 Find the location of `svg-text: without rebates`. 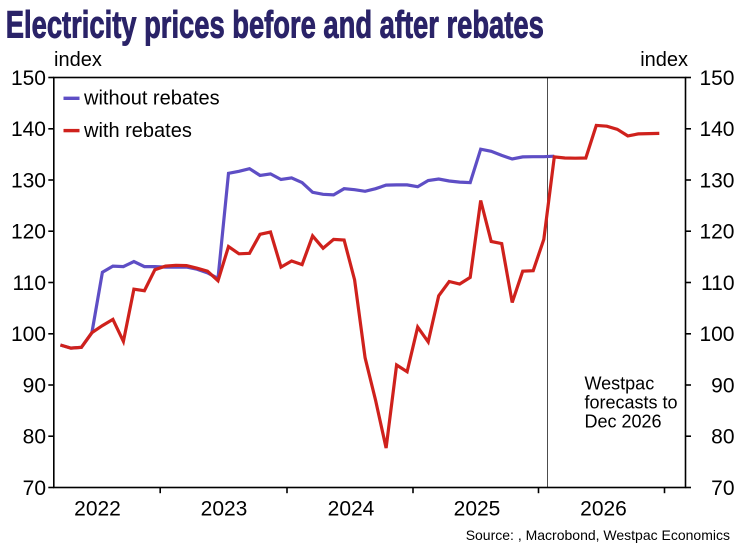

svg-text: without rebates is located at coordinates (151, 98).